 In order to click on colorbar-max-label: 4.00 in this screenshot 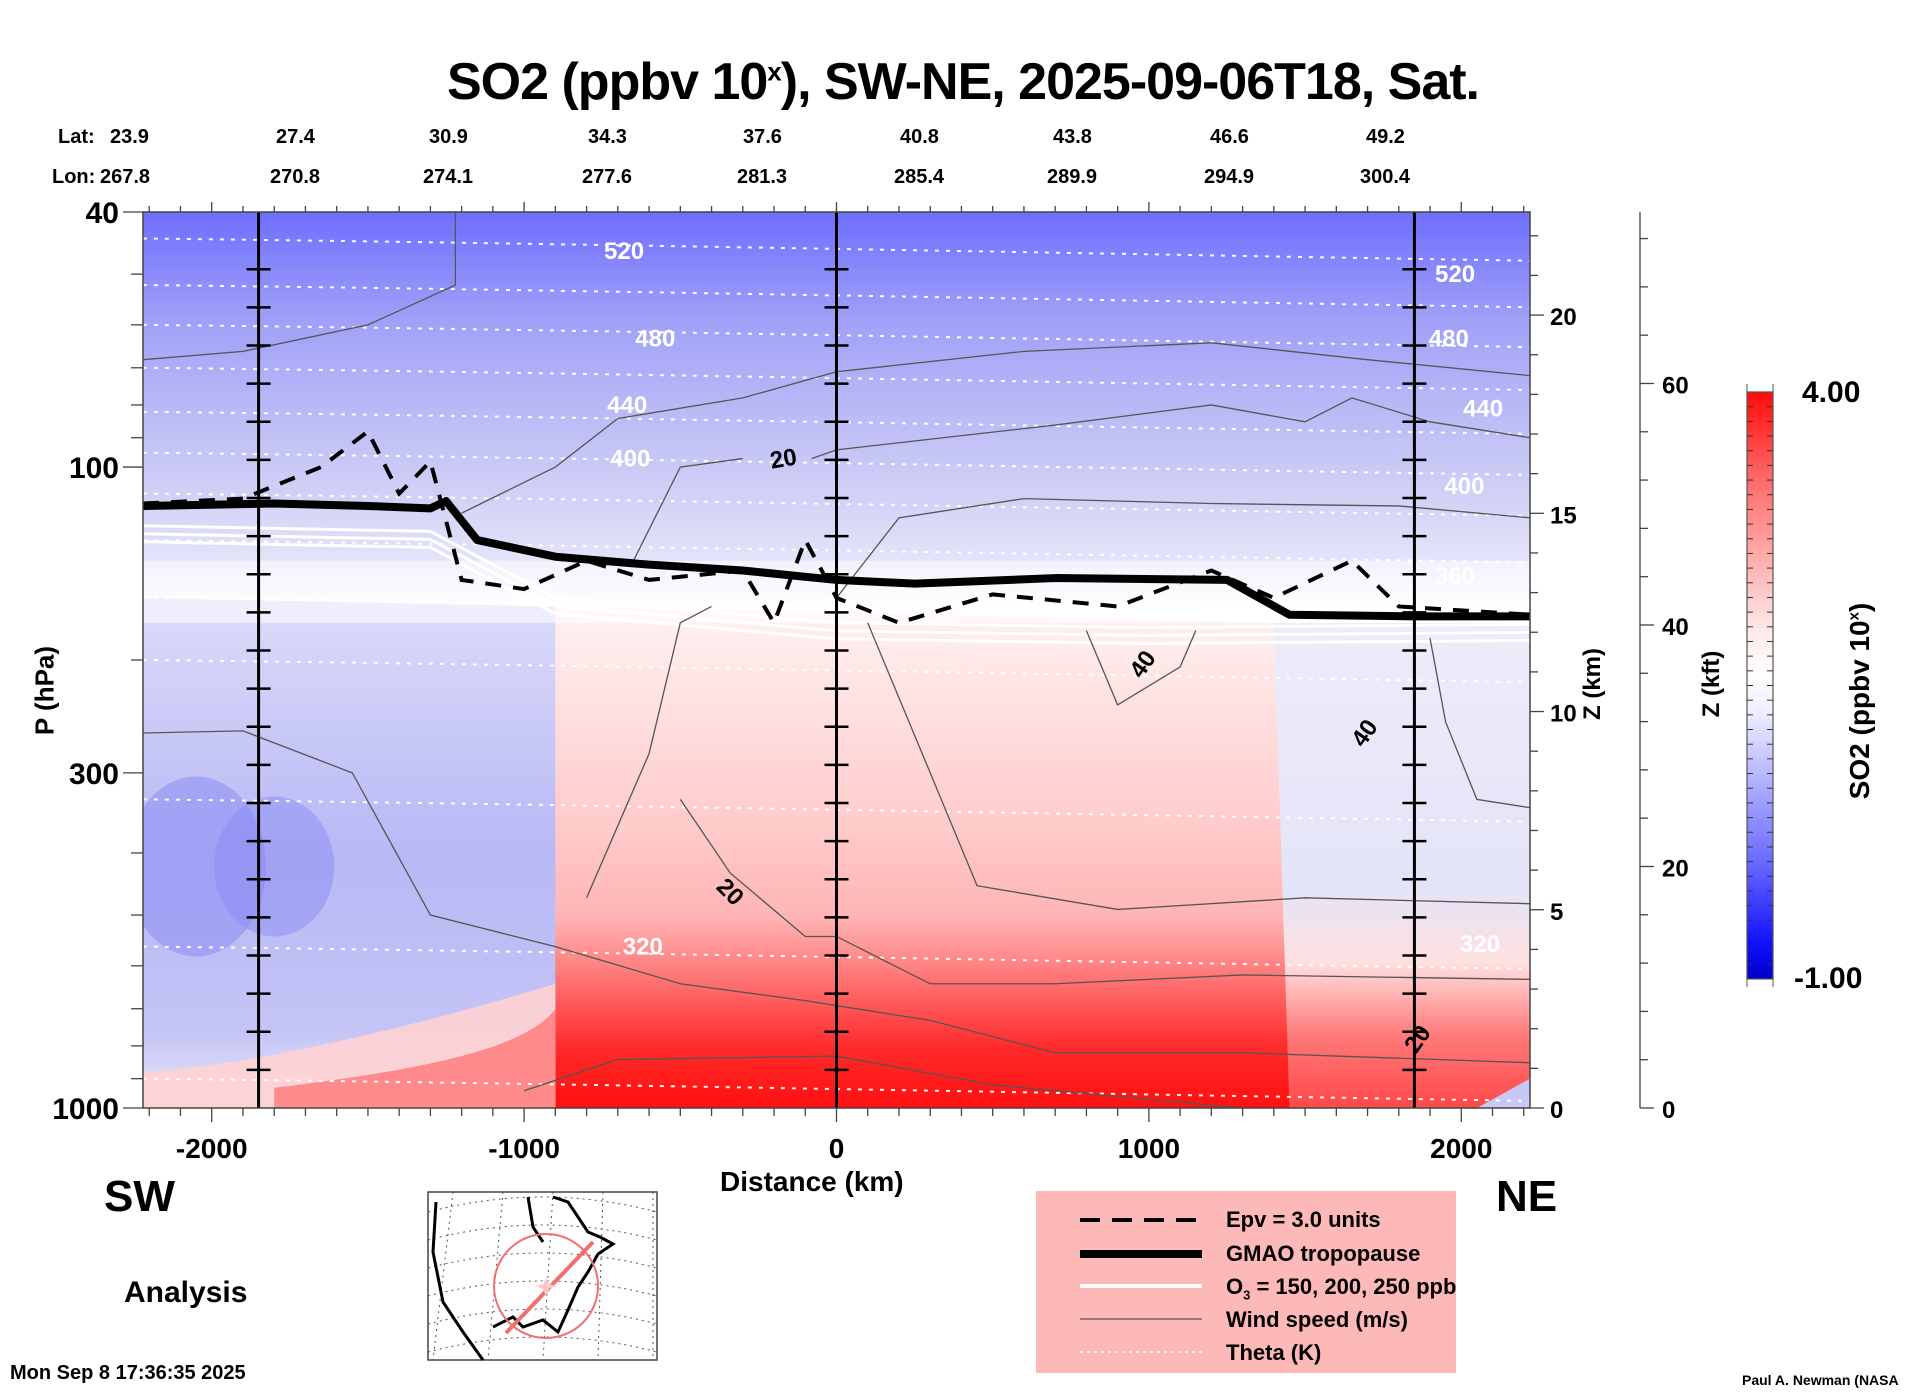, I will do `click(1831, 392)`.